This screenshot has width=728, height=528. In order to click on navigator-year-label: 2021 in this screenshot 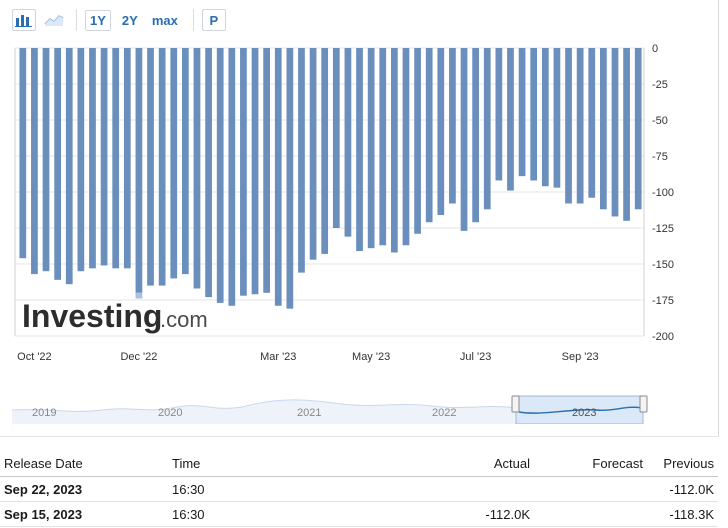, I will do `click(309, 413)`.